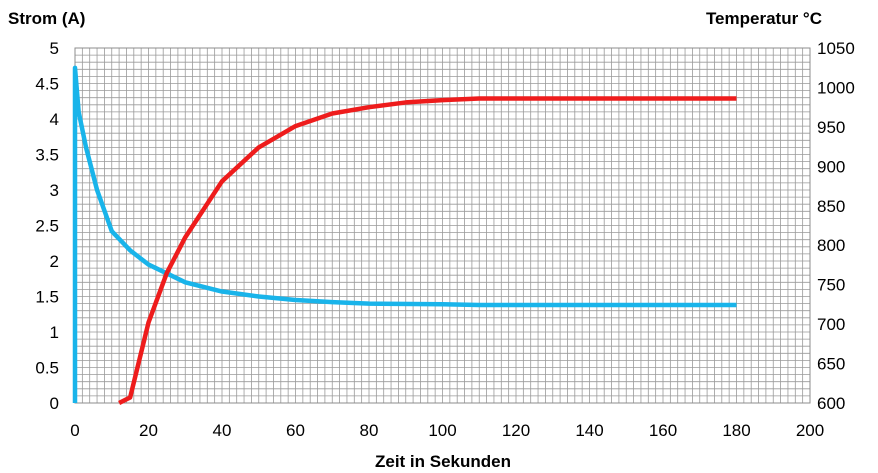  What do you see at coordinates (47, 84) in the screenshot?
I see `y-left-tick-label: 4.5` at bounding box center [47, 84].